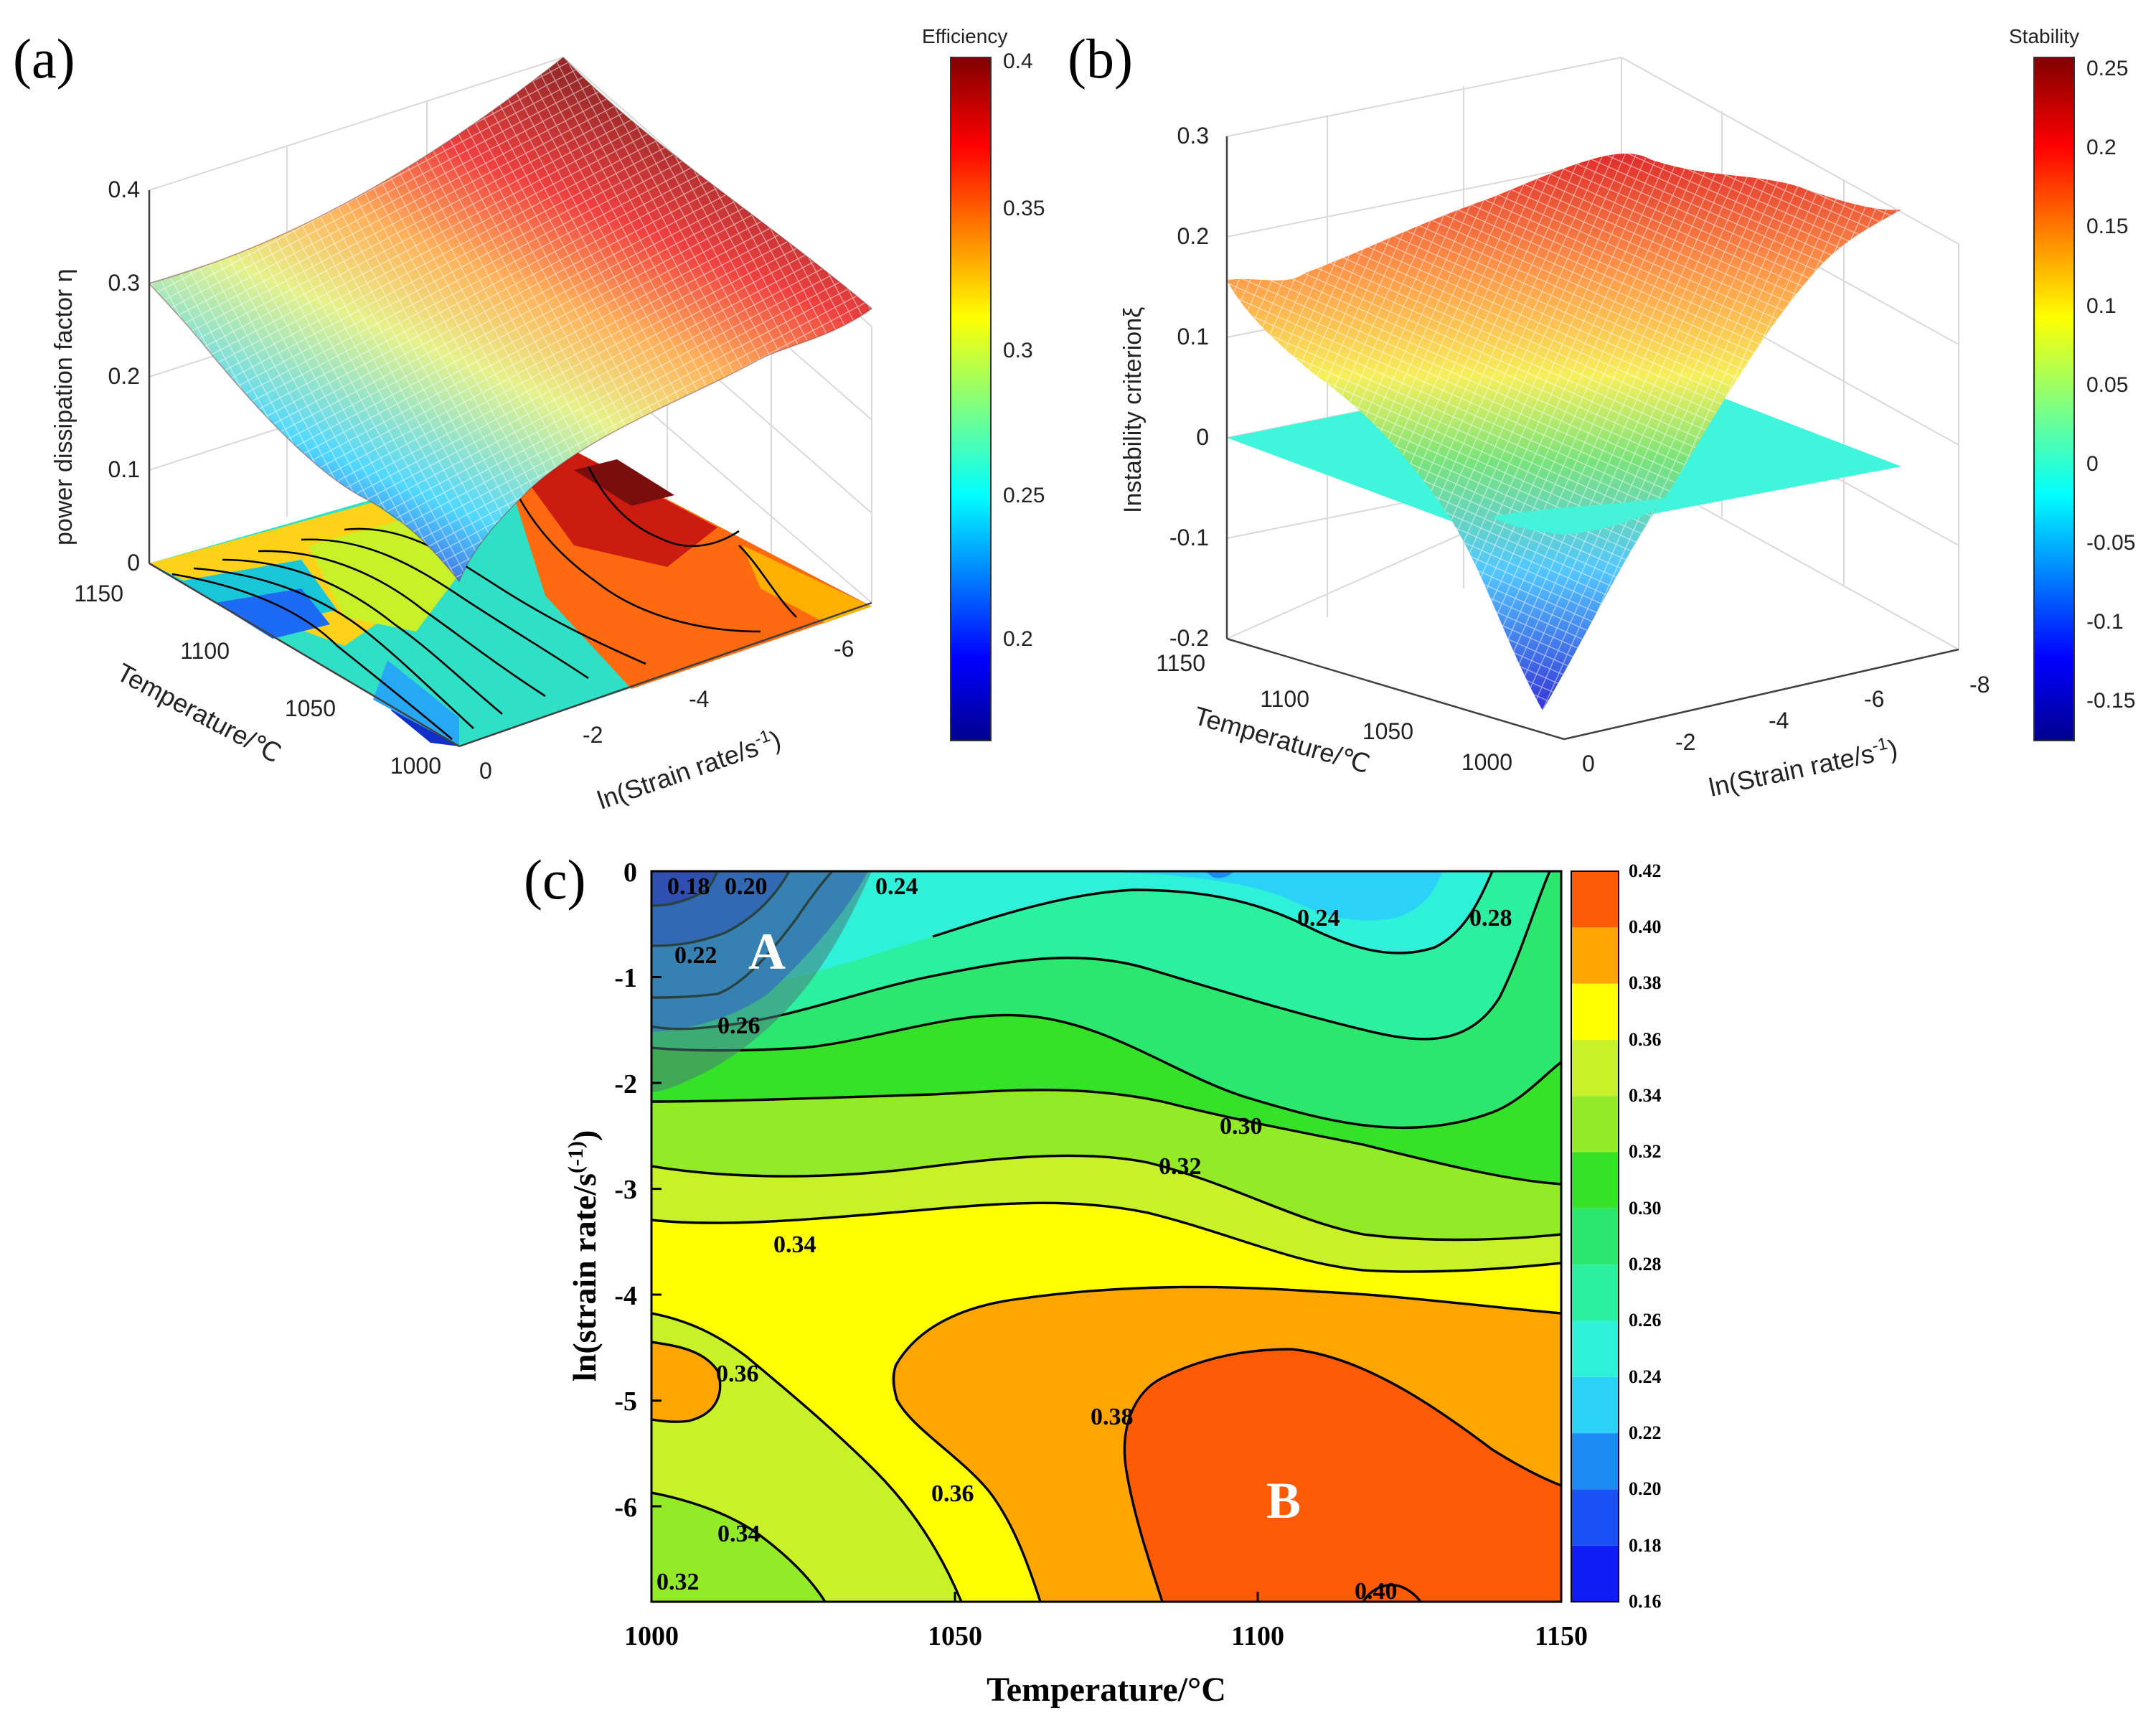  I want to click on panel-a-x-tick: 1150, so click(98, 593).